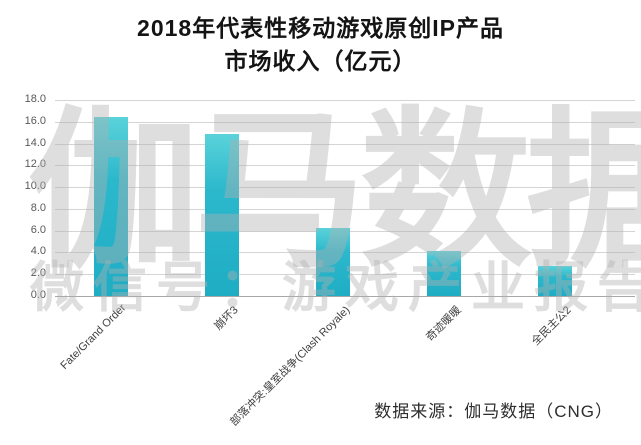 Image resolution: width=641 pixels, height=445 pixels. I want to click on x-axis-category-label: 奇迹暖暖, so click(443, 324).